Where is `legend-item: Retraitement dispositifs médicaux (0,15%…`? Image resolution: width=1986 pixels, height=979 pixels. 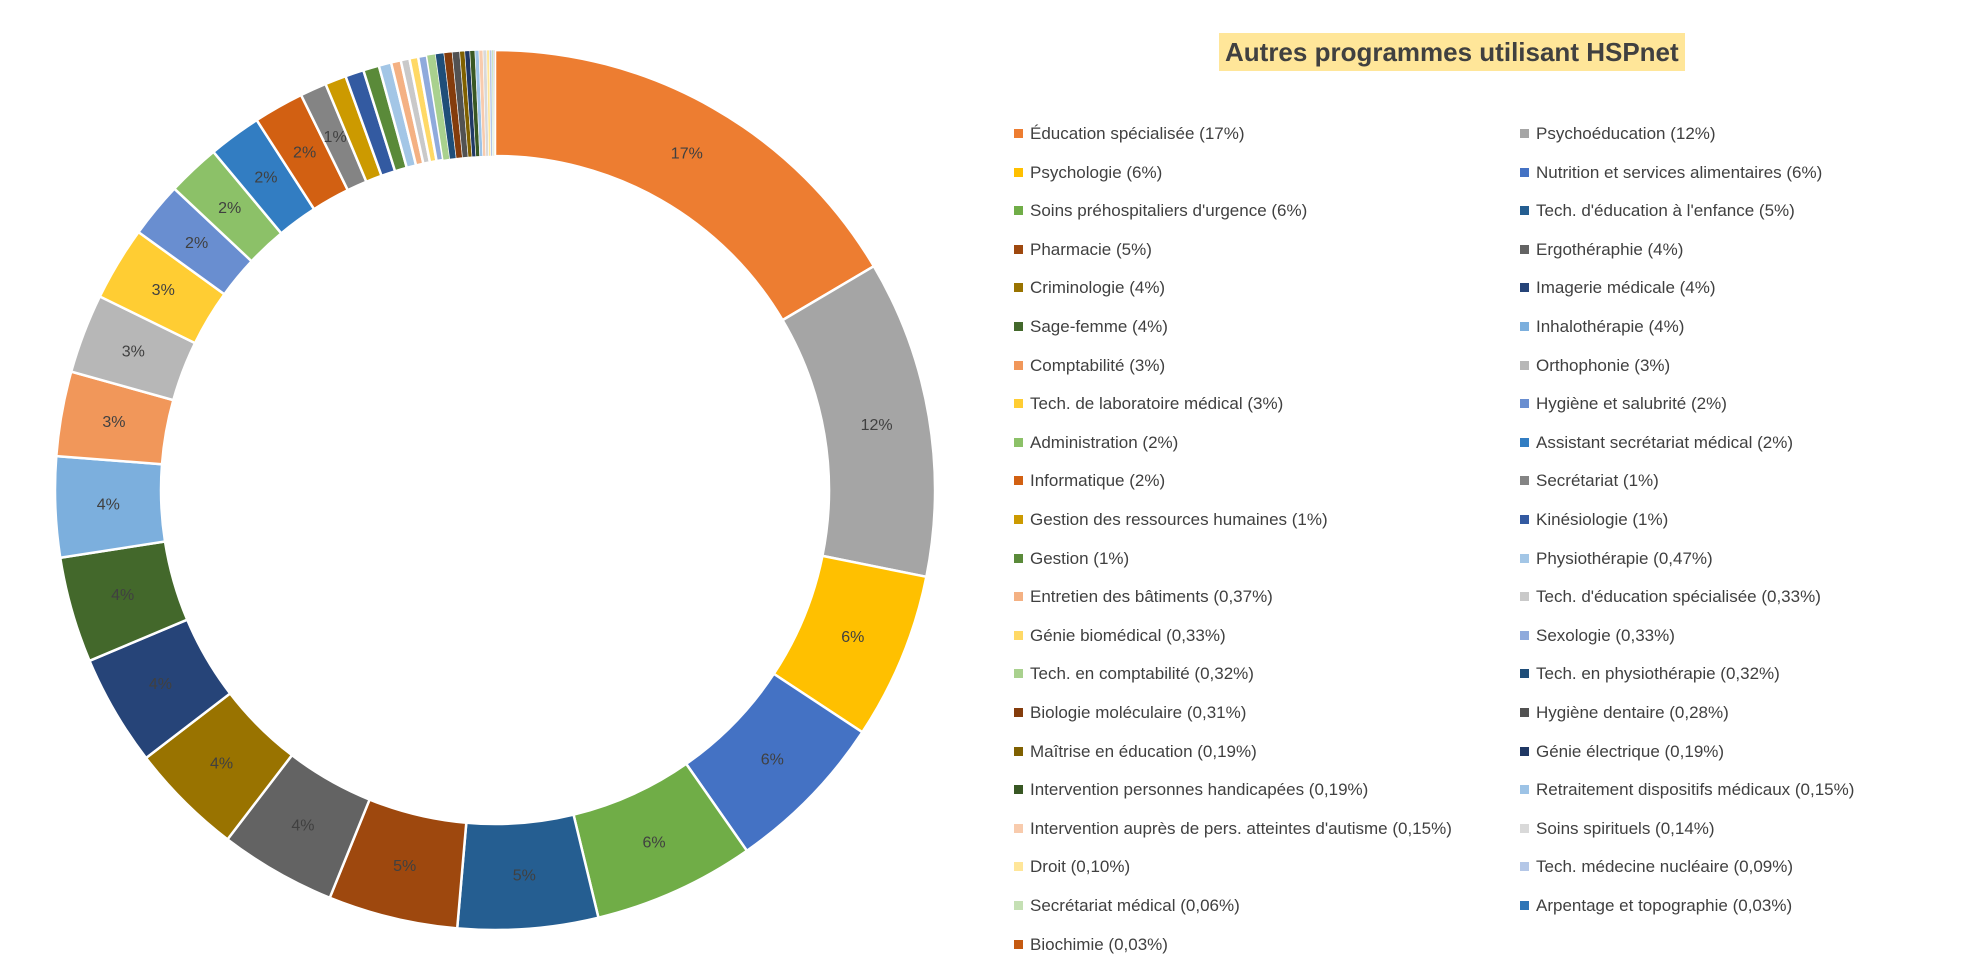
legend-item: Retraitement dispositifs médicaux (0,15%… is located at coordinates (1687, 790).